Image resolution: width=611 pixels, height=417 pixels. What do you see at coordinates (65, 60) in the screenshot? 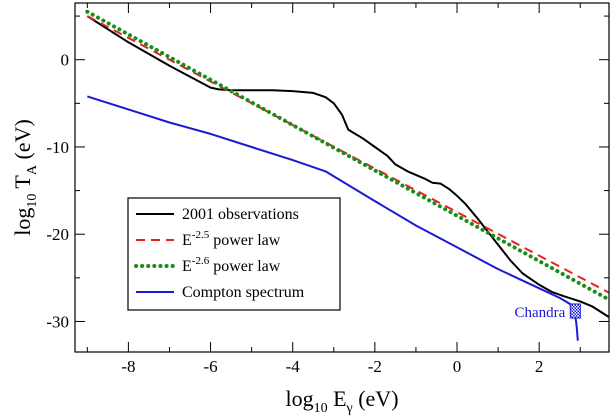
I see `y-tick-label: 0` at bounding box center [65, 60].